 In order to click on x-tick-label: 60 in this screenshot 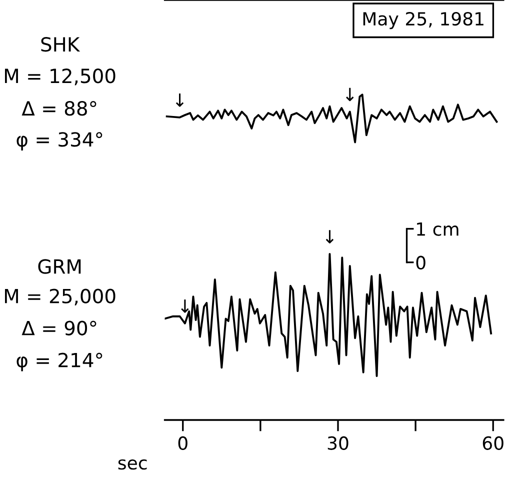, I will do `click(493, 443)`.